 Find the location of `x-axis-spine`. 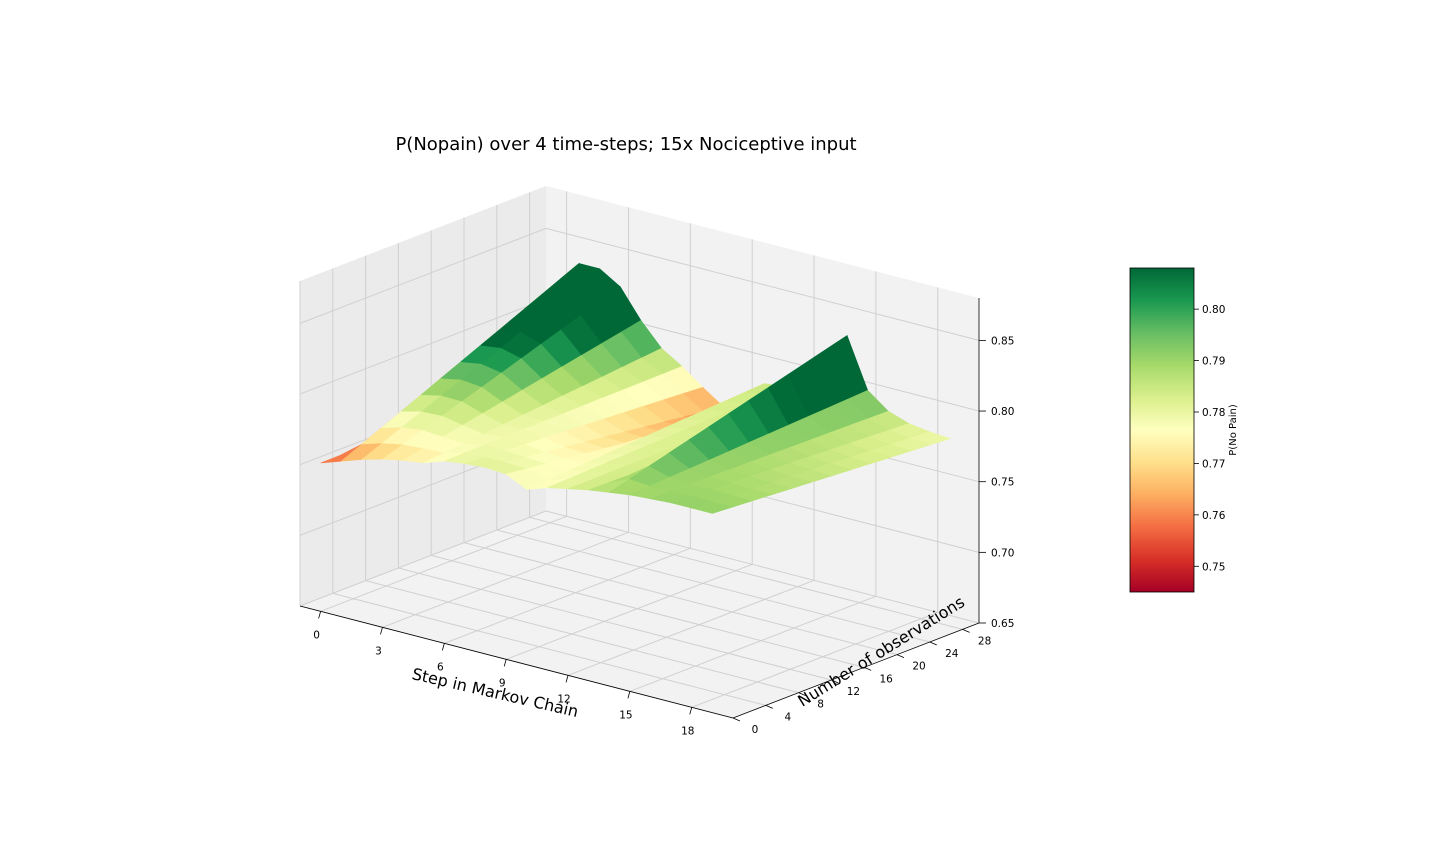

x-axis-spine is located at coordinates (516, 662).